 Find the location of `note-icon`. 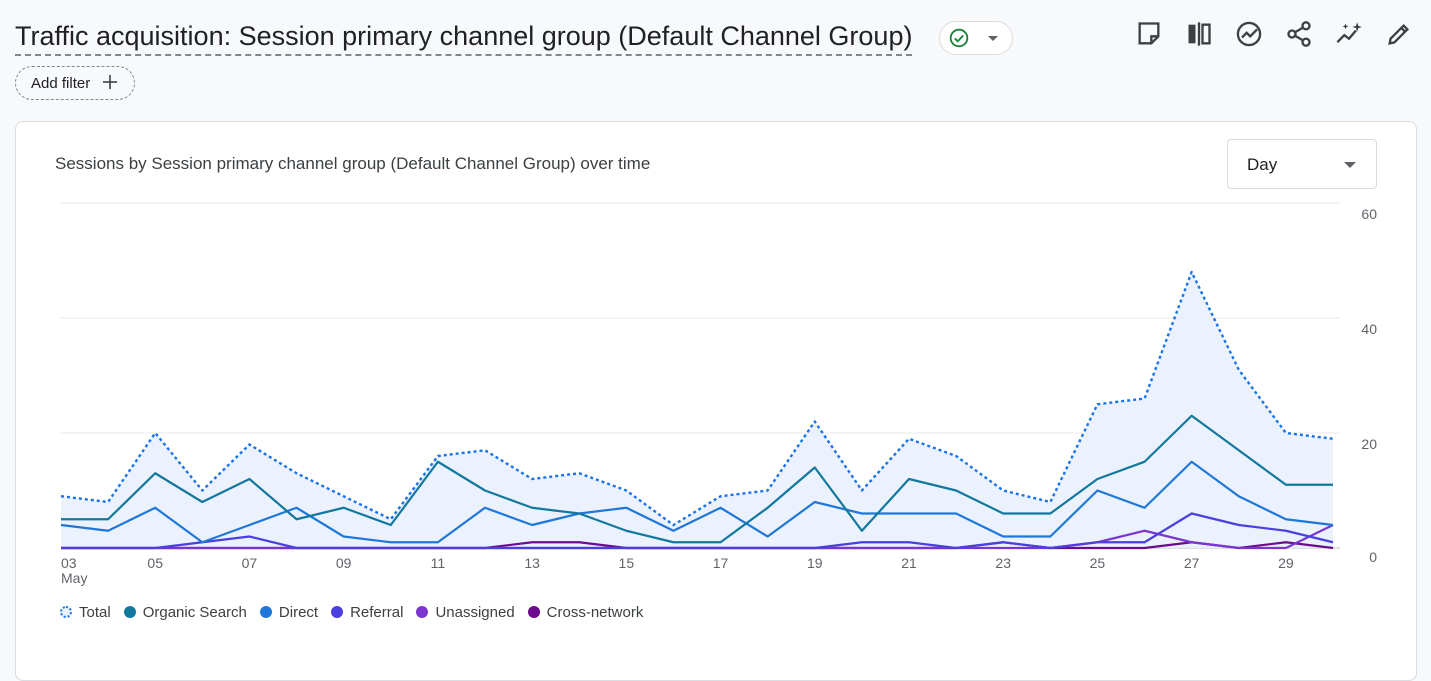

note-icon is located at coordinates (1149, 34).